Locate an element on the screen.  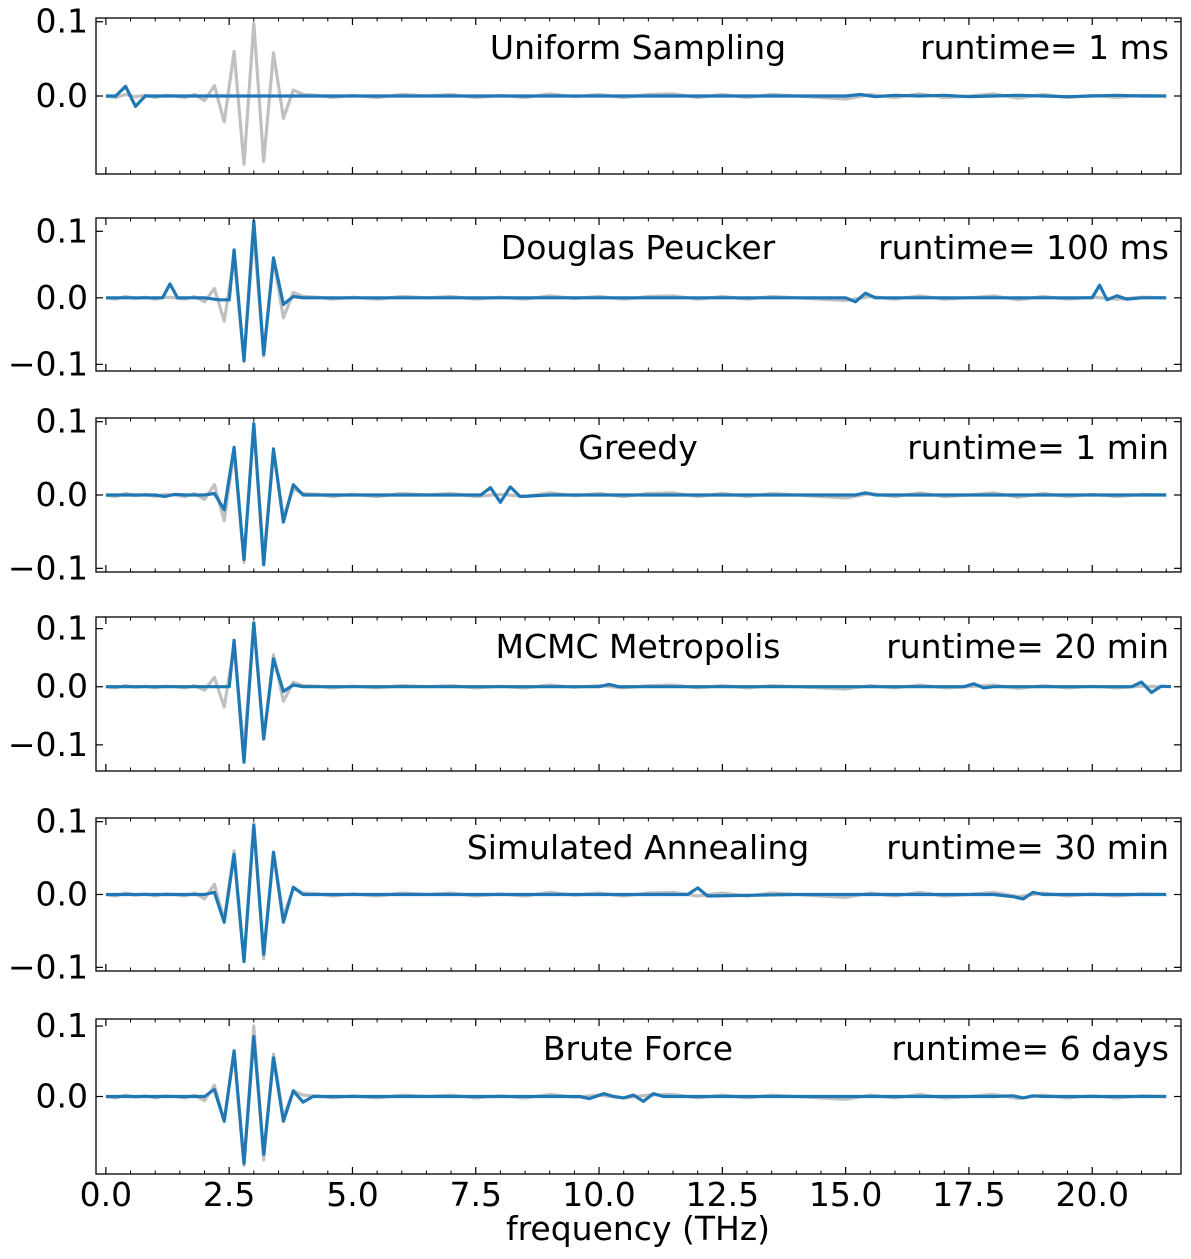
panel-title: Brute Force is located at coordinates (638, 1048).